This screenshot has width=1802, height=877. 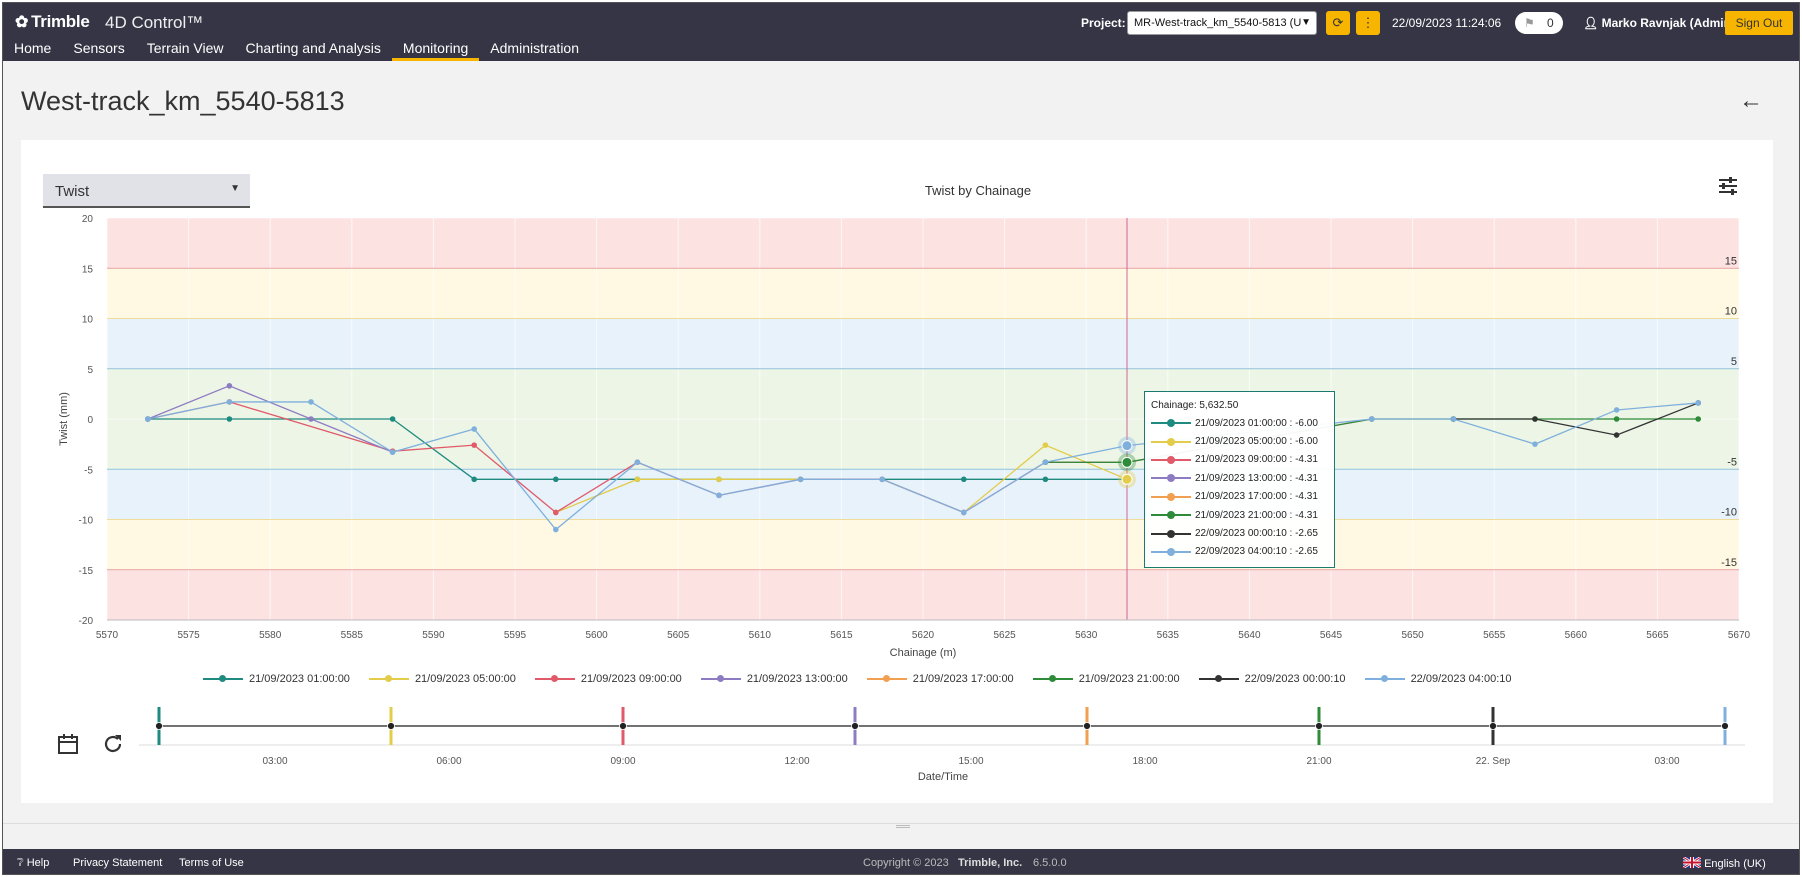 What do you see at coordinates (1438, 679) in the screenshot?
I see `legend-item: 22/09/2023 04:00:10` at bounding box center [1438, 679].